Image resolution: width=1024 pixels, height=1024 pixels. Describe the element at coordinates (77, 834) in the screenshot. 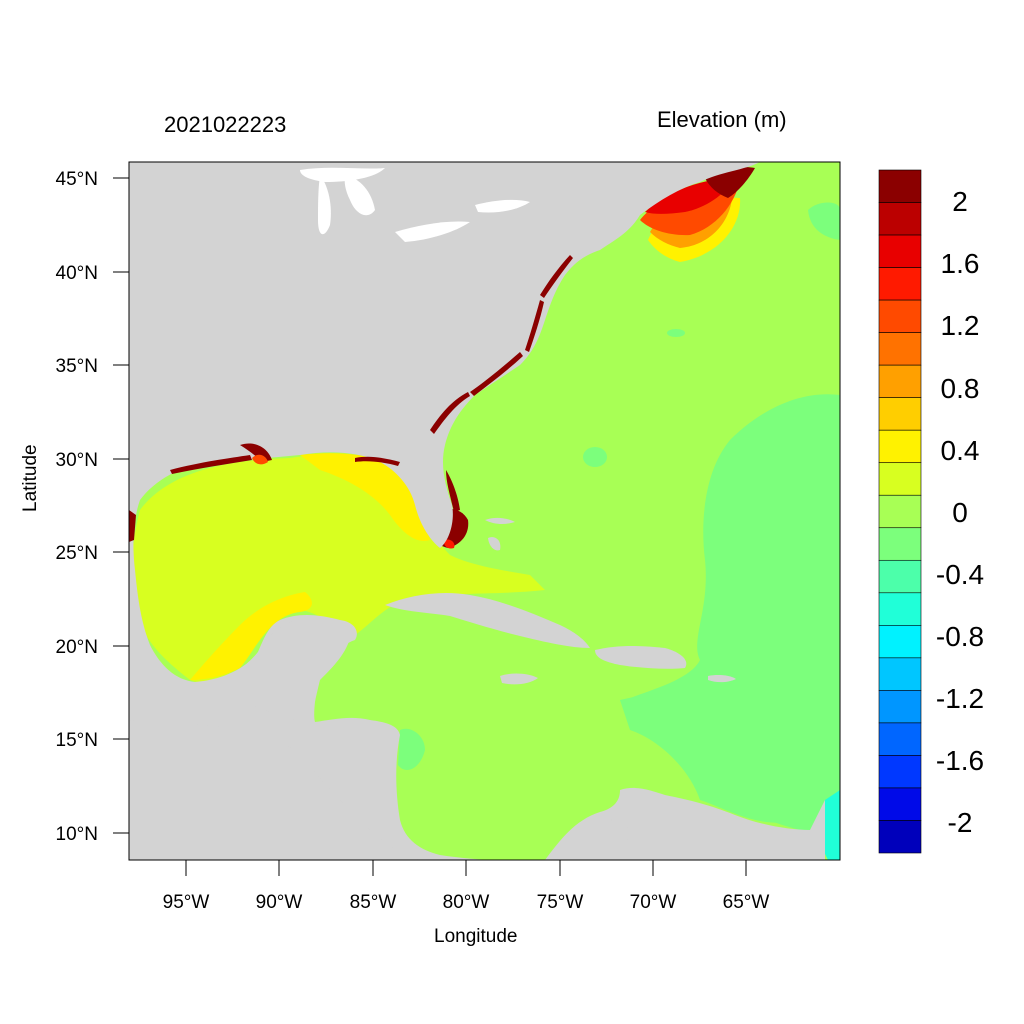

I see `y-tick-label: 10°N` at that location.